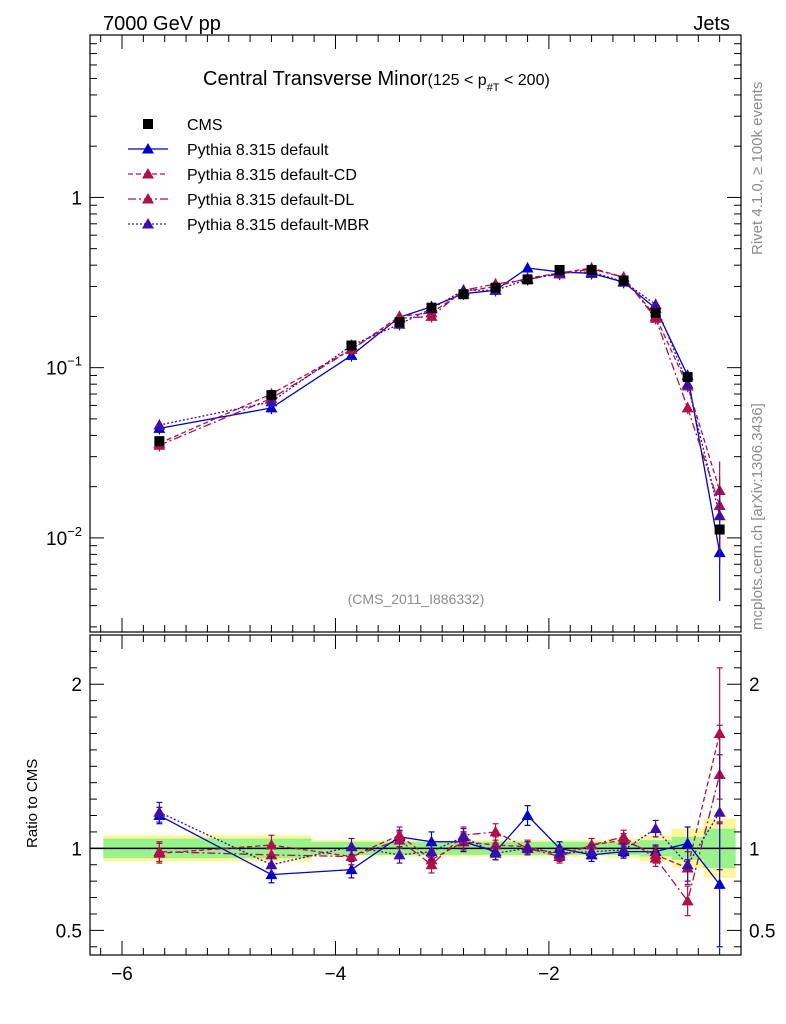  I want to click on ratio-y-tick-label-right: 1, so click(754, 849).